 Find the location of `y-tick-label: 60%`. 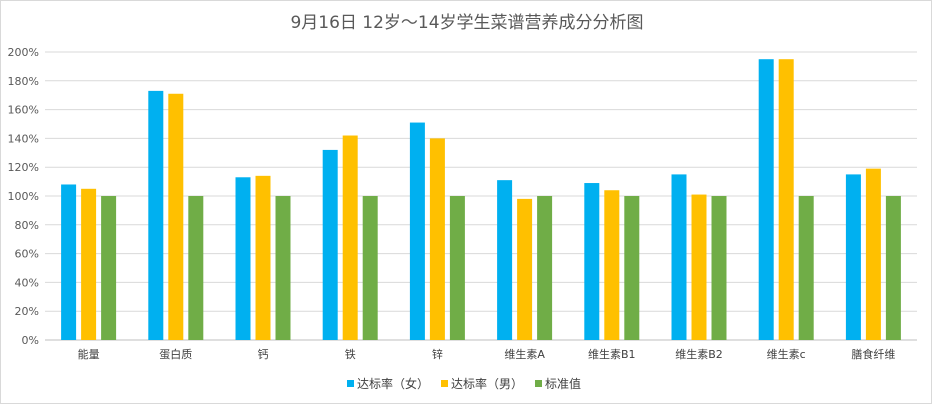

y-tick-label: 60% is located at coordinates (27, 254).